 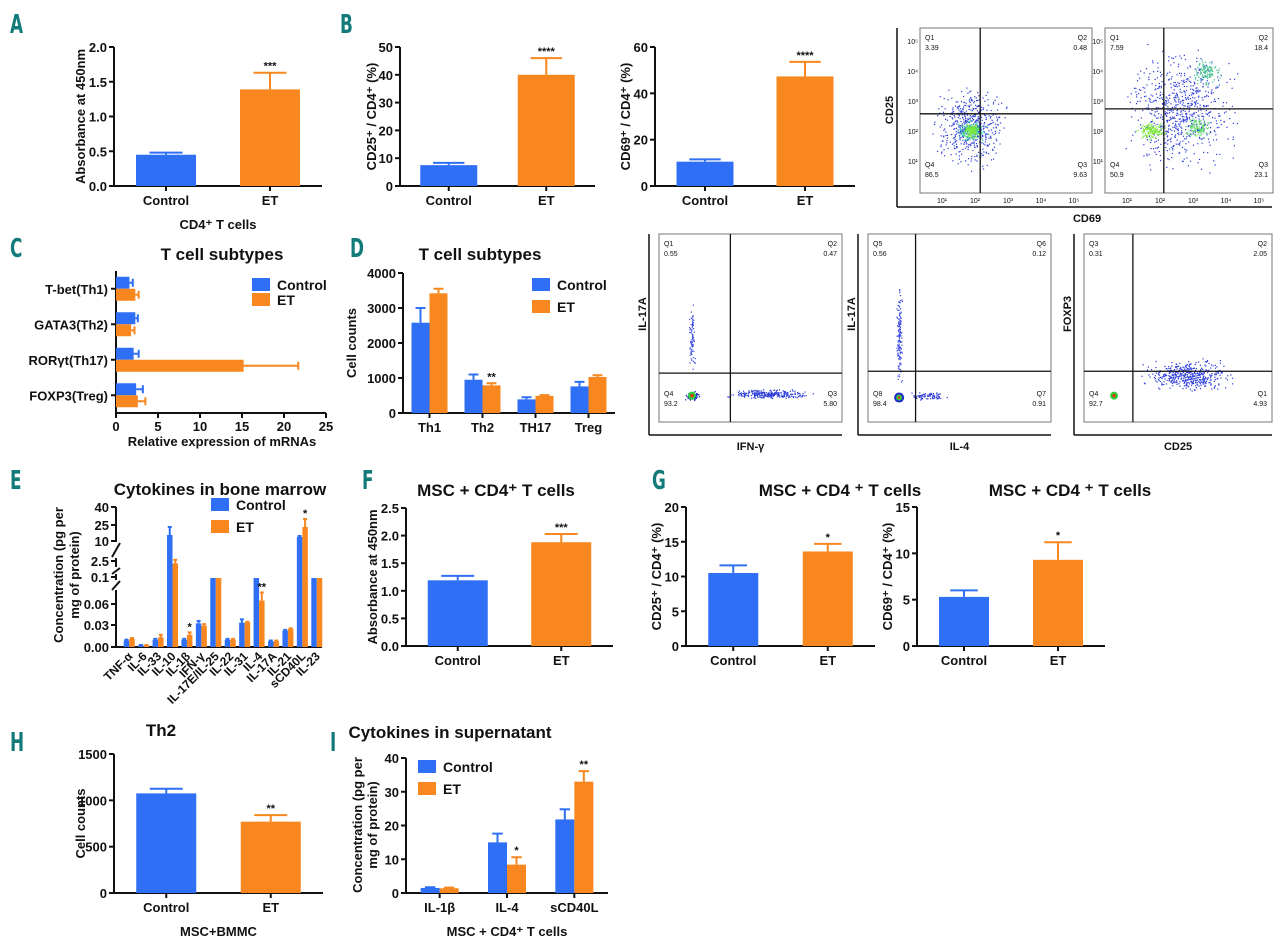 I want to click on chart-title: MSC + CD4 ⁺ T cells, so click(x=840, y=490).